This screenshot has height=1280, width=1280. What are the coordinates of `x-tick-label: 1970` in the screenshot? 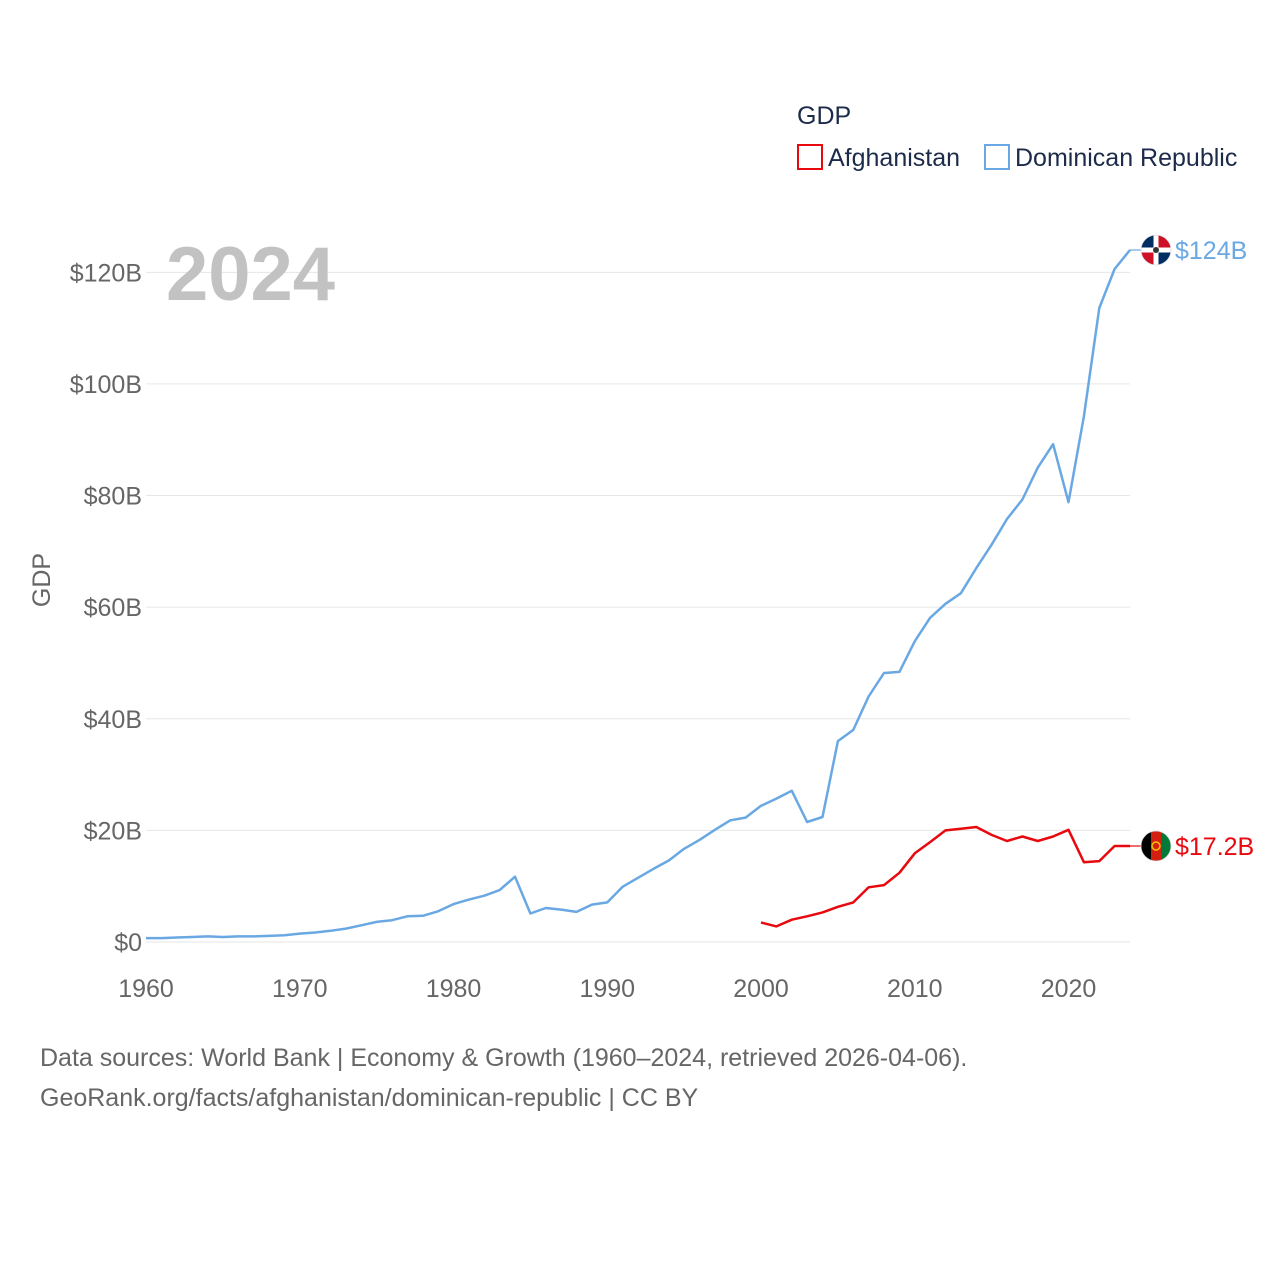 It's located at (300, 989).